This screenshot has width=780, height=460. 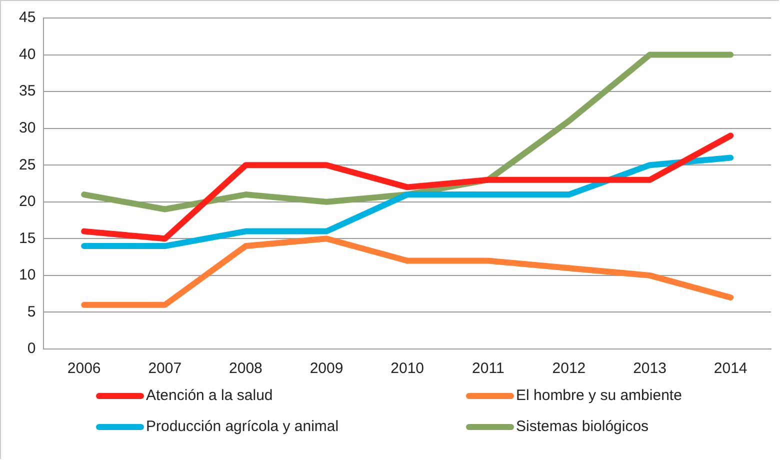 What do you see at coordinates (27, 91) in the screenshot?
I see `y-tick-label: 35` at bounding box center [27, 91].